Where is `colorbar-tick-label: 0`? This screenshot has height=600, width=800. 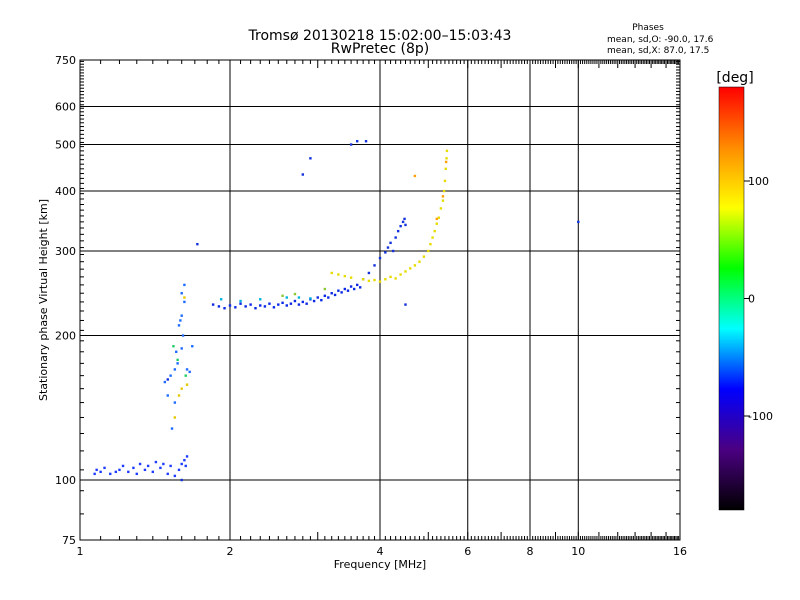 colorbar-tick-label: 0 is located at coordinates (751, 299).